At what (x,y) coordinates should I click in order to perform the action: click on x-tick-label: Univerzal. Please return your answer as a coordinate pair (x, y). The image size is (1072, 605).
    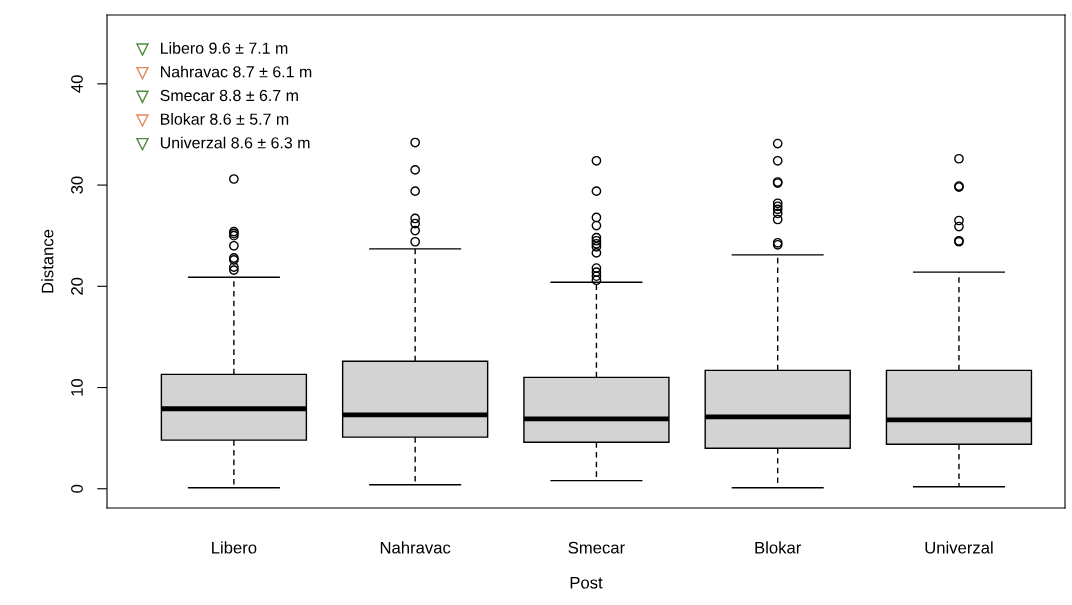
    Looking at the image, I should click on (959, 547).